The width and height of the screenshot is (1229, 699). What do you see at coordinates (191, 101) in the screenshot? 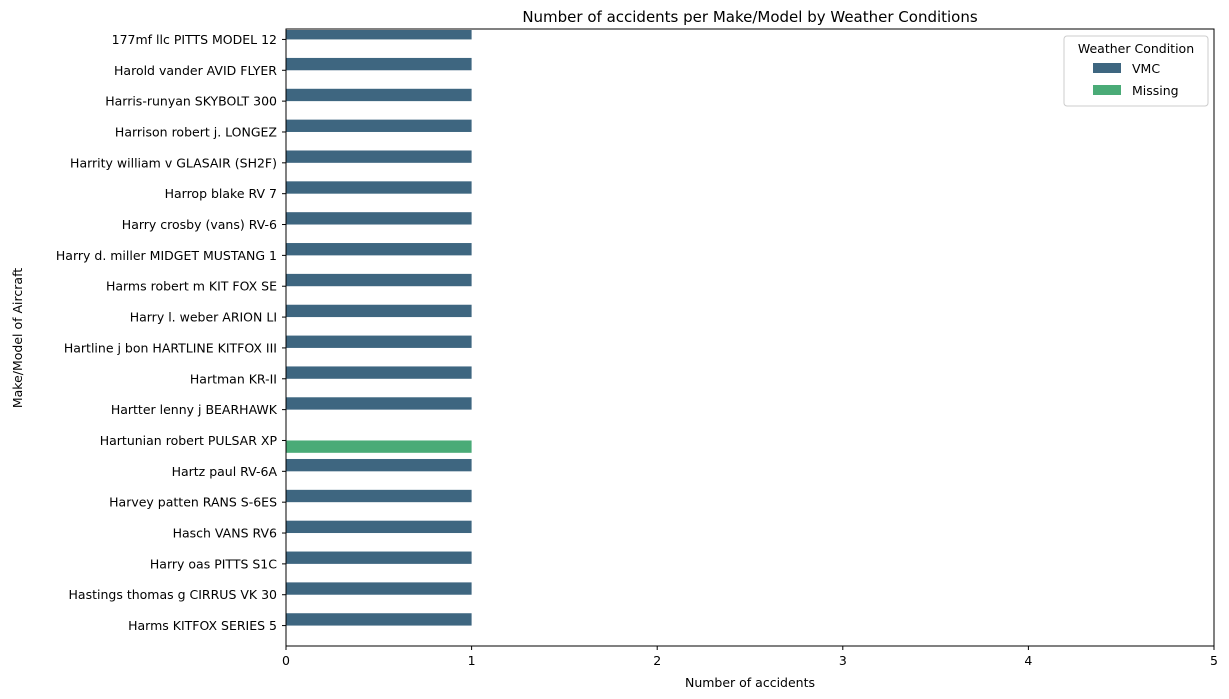
I see `y-tick-label-2: Harris-runyan SKYBOLT 300` at bounding box center [191, 101].